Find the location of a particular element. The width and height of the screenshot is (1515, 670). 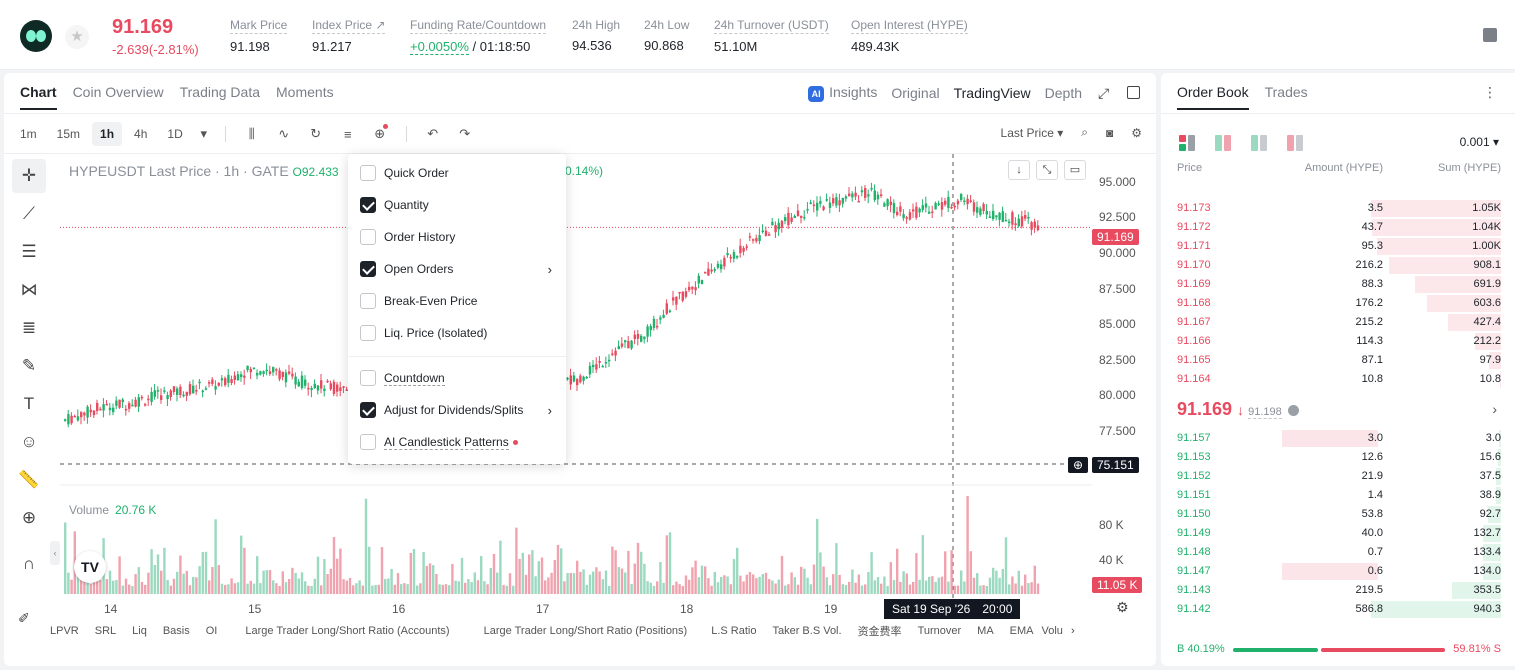

ask-row: 91.173 3.5 1.05K is located at coordinates (1338, 208).